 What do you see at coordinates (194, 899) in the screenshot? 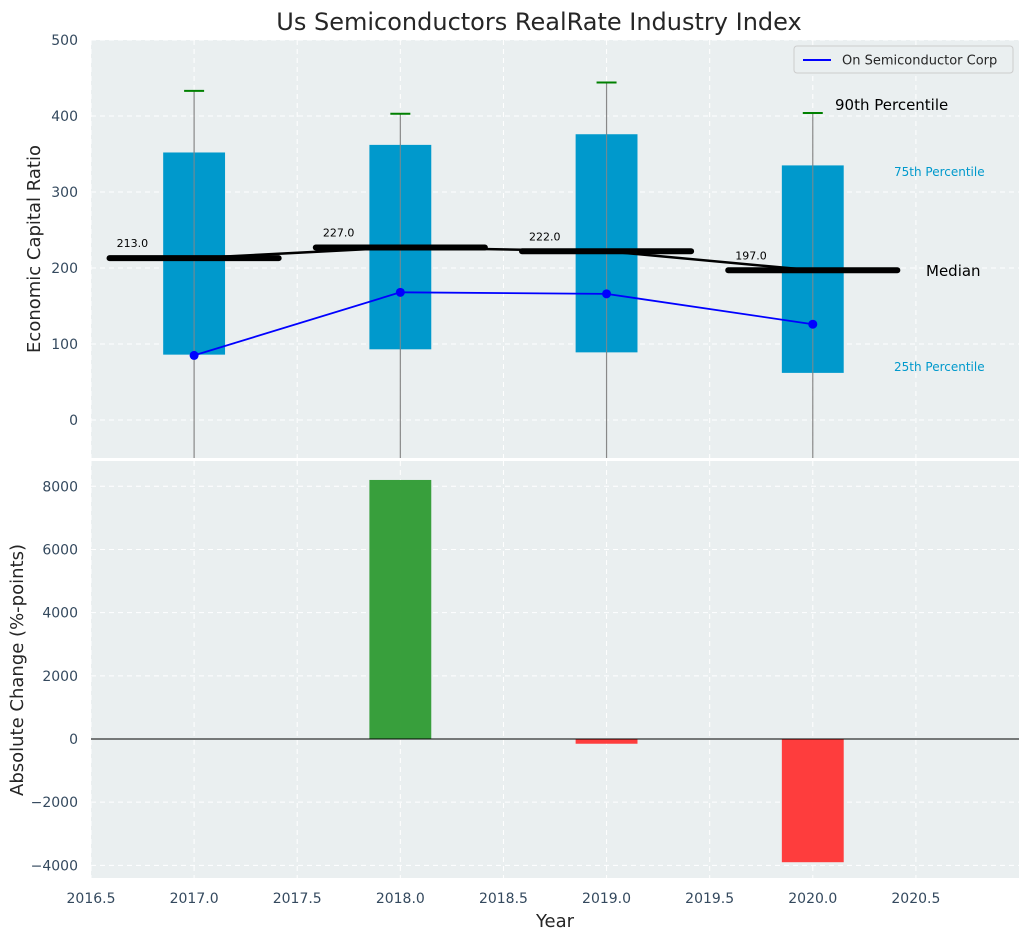
I see `x-tick-label: 2017.0` at bounding box center [194, 899].